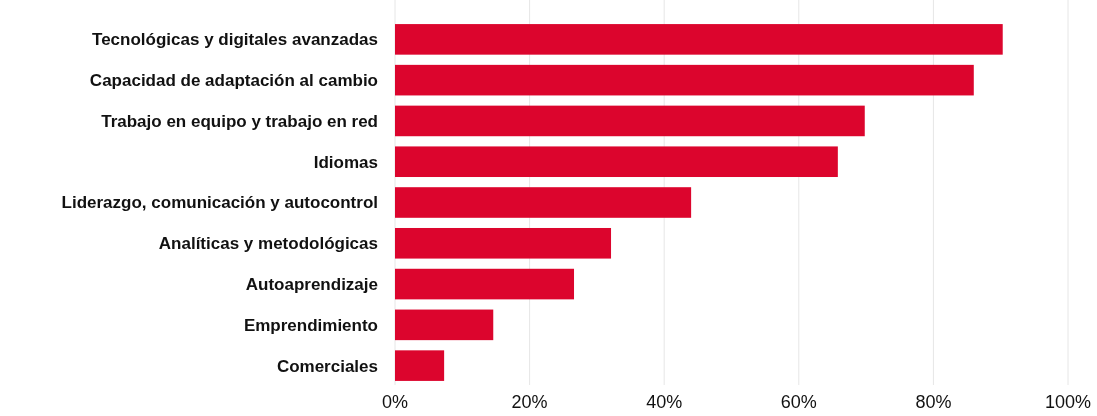  I want to click on y-tick-label: Tecnológicas y digitales avanzadas, so click(235, 40).